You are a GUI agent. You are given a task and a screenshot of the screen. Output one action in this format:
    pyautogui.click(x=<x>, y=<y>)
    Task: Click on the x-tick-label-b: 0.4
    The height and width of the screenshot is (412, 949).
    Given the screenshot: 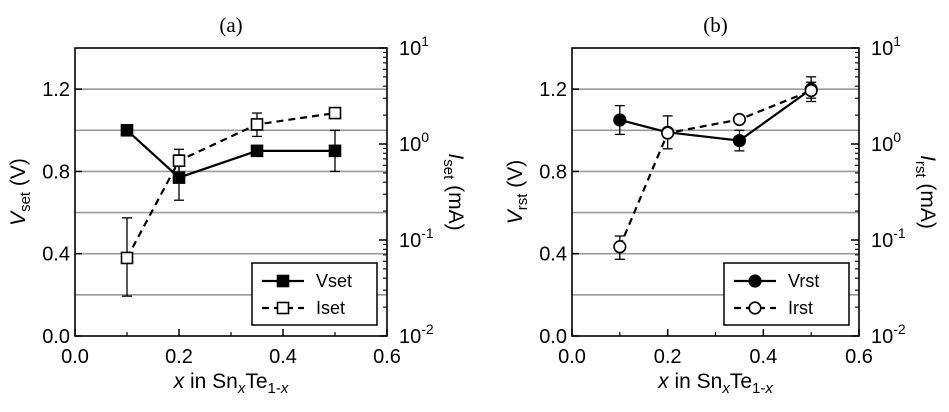 What is the action you would take?
    pyautogui.click(x=763, y=357)
    